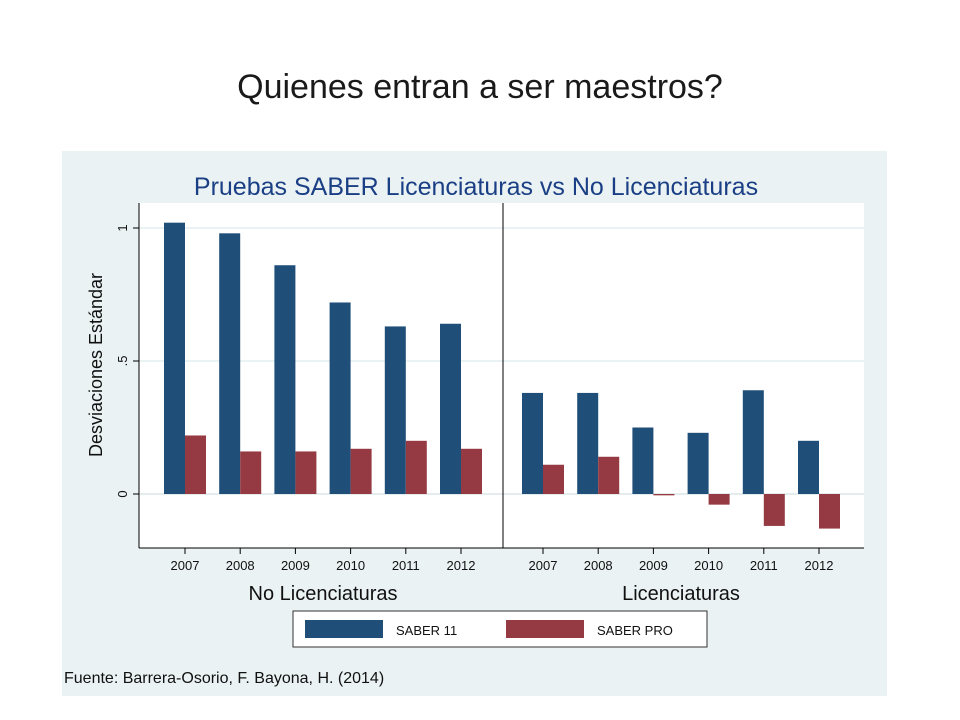 The image size is (960, 720). Describe the element at coordinates (719, 499) in the screenshot. I see `bar-lic-2010-saber-pro` at that location.